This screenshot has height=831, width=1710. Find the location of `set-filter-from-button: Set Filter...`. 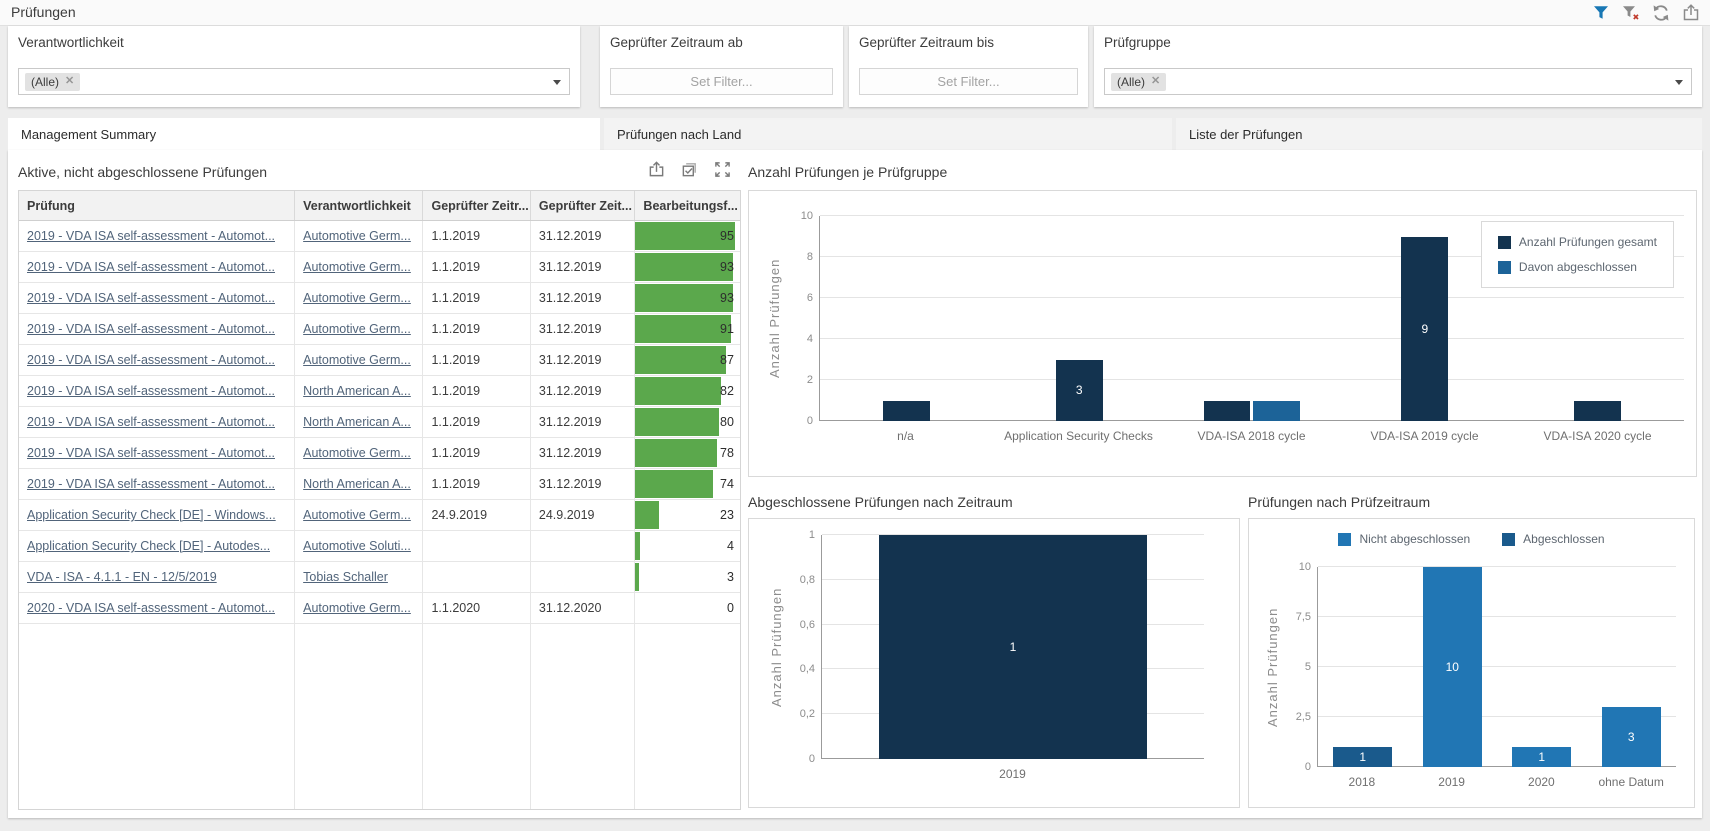

set-filter-from-button: Set Filter... is located at coordinates (721, 81).